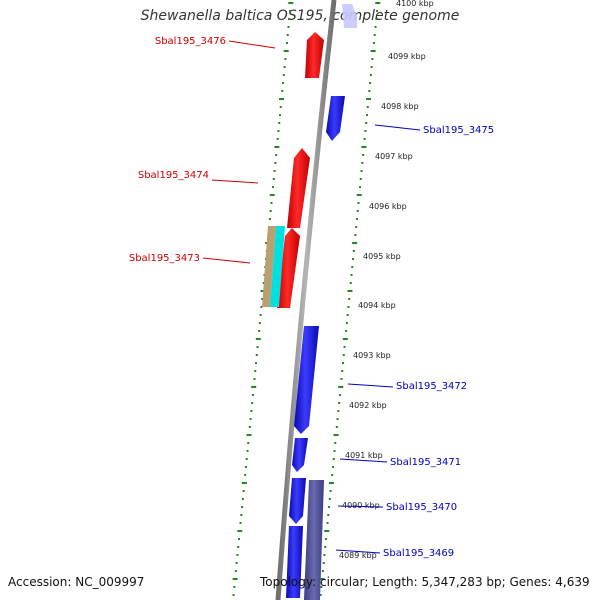  Describe the element at coordinates (306, 300) in the screenshot. I see `genome-backbone` at that location.